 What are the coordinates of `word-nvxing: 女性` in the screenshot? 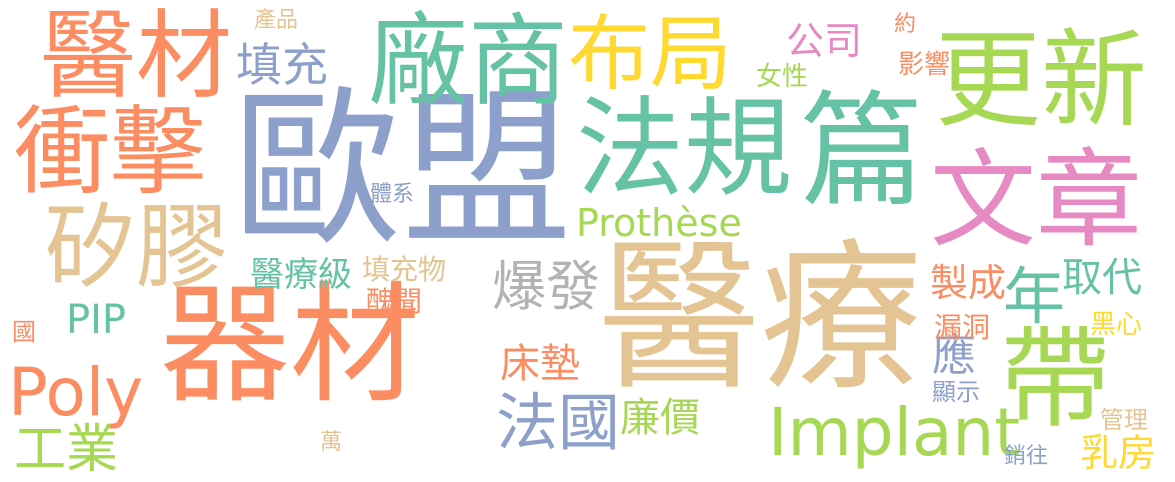 It's located at (782, 77).